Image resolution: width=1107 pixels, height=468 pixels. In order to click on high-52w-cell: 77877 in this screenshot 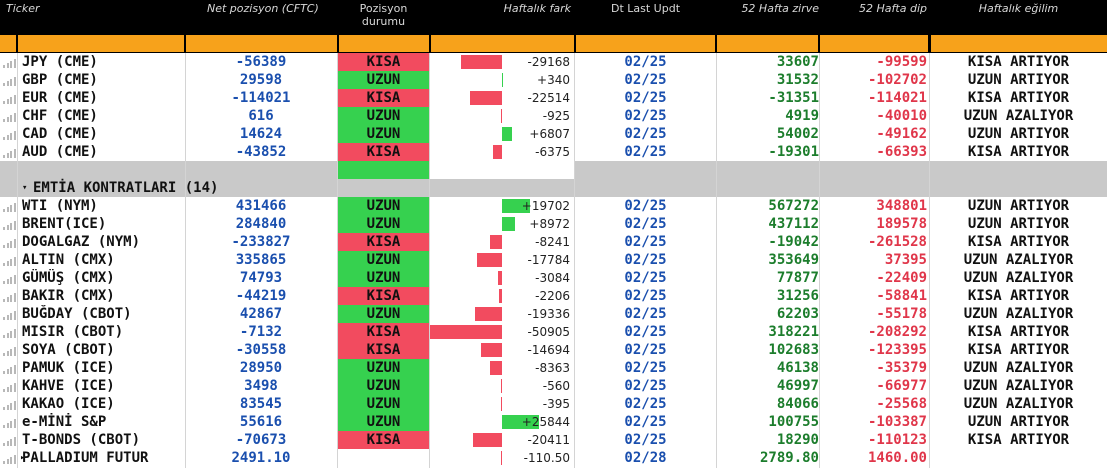, I will do `click(797, 278)`.